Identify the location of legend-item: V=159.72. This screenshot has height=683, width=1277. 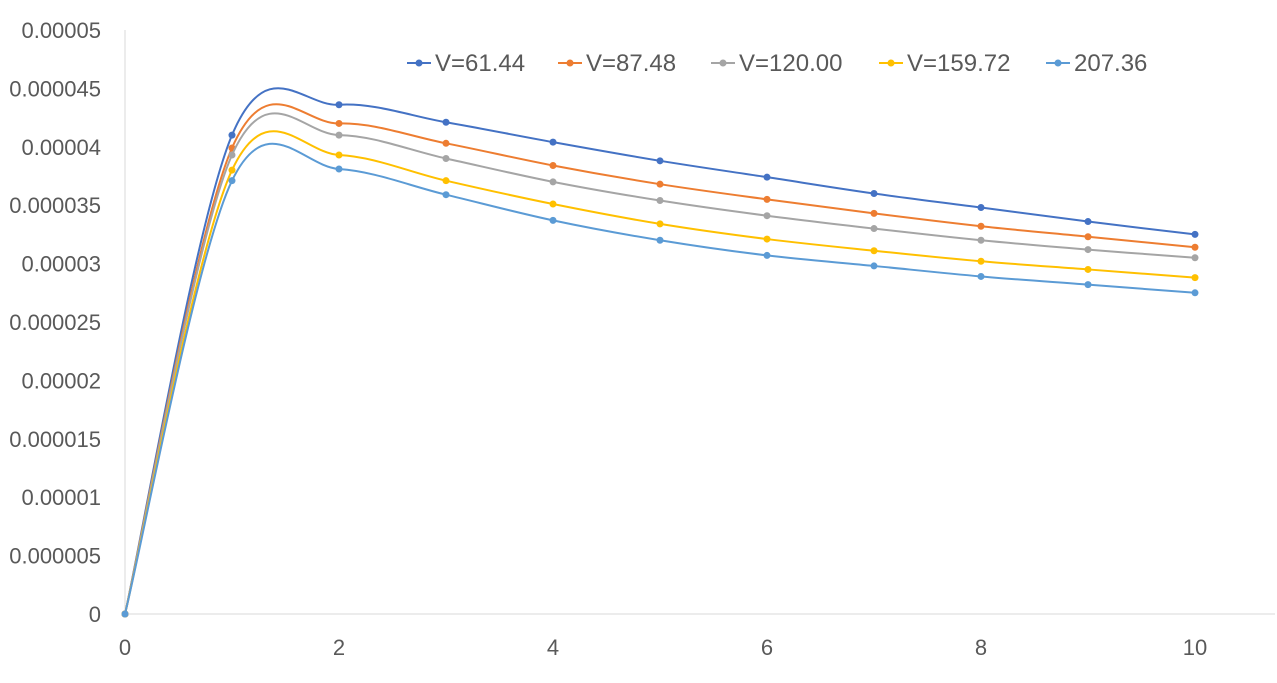
(944, 63).